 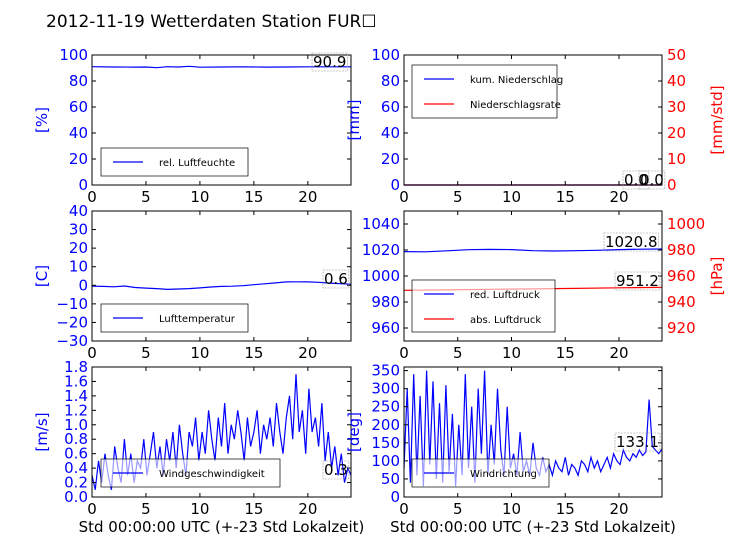 I want to click on humidity-xtick-label-1: 5, so click(x=146, y=197).